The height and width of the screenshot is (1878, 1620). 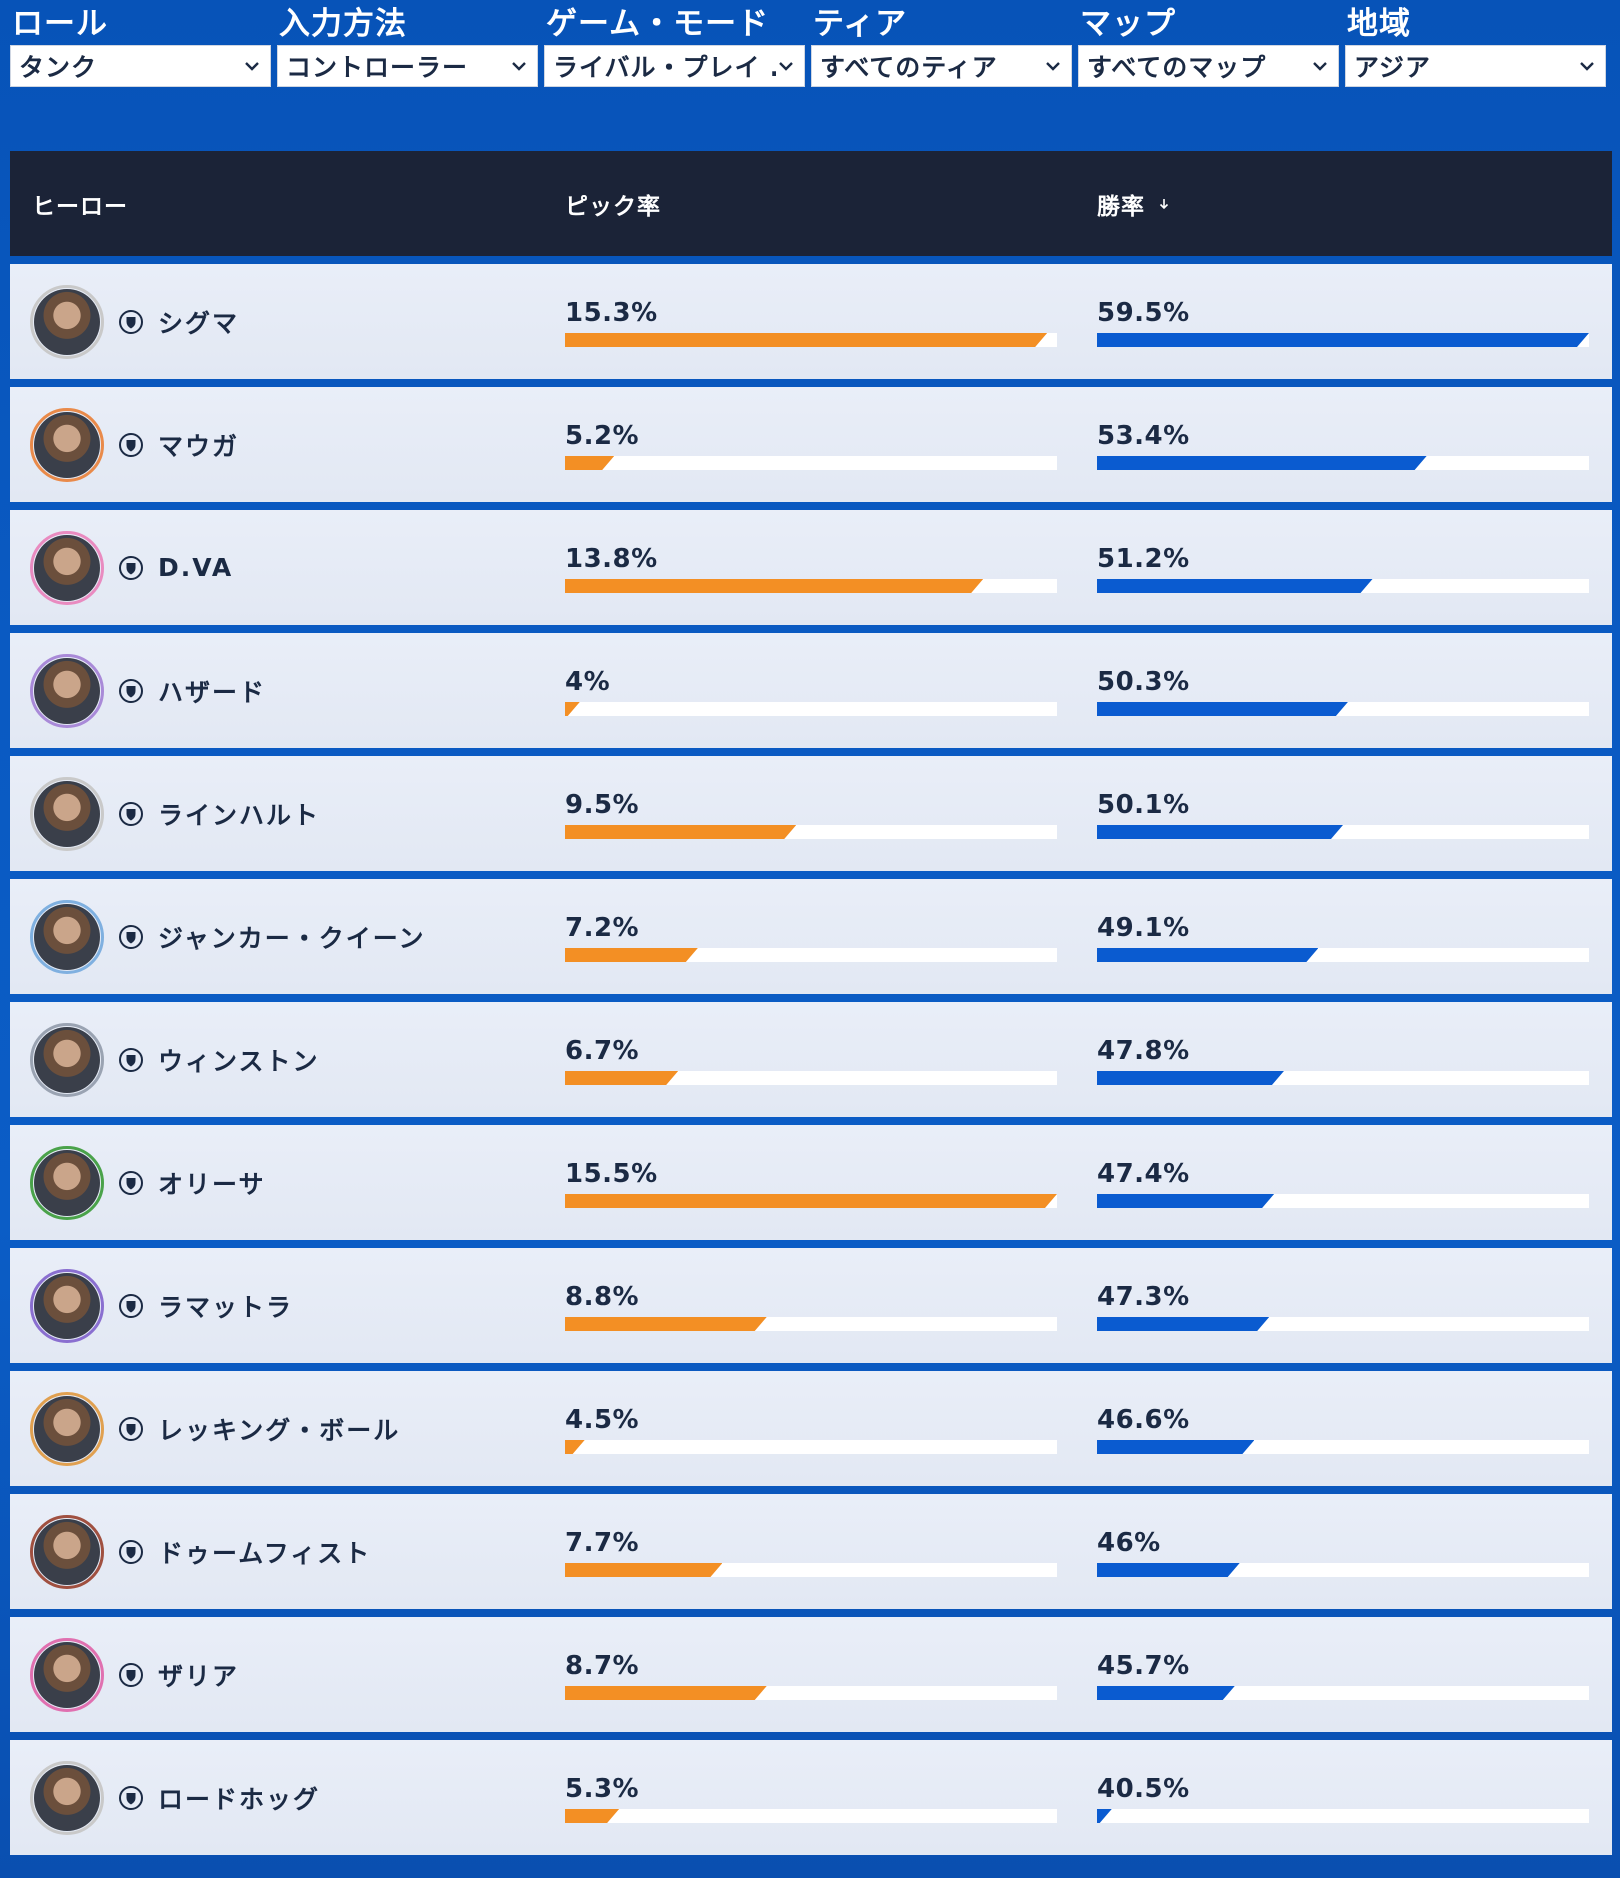 I want to click on win-rate-cell: 46.6%, so click(x=1354, y=1428).